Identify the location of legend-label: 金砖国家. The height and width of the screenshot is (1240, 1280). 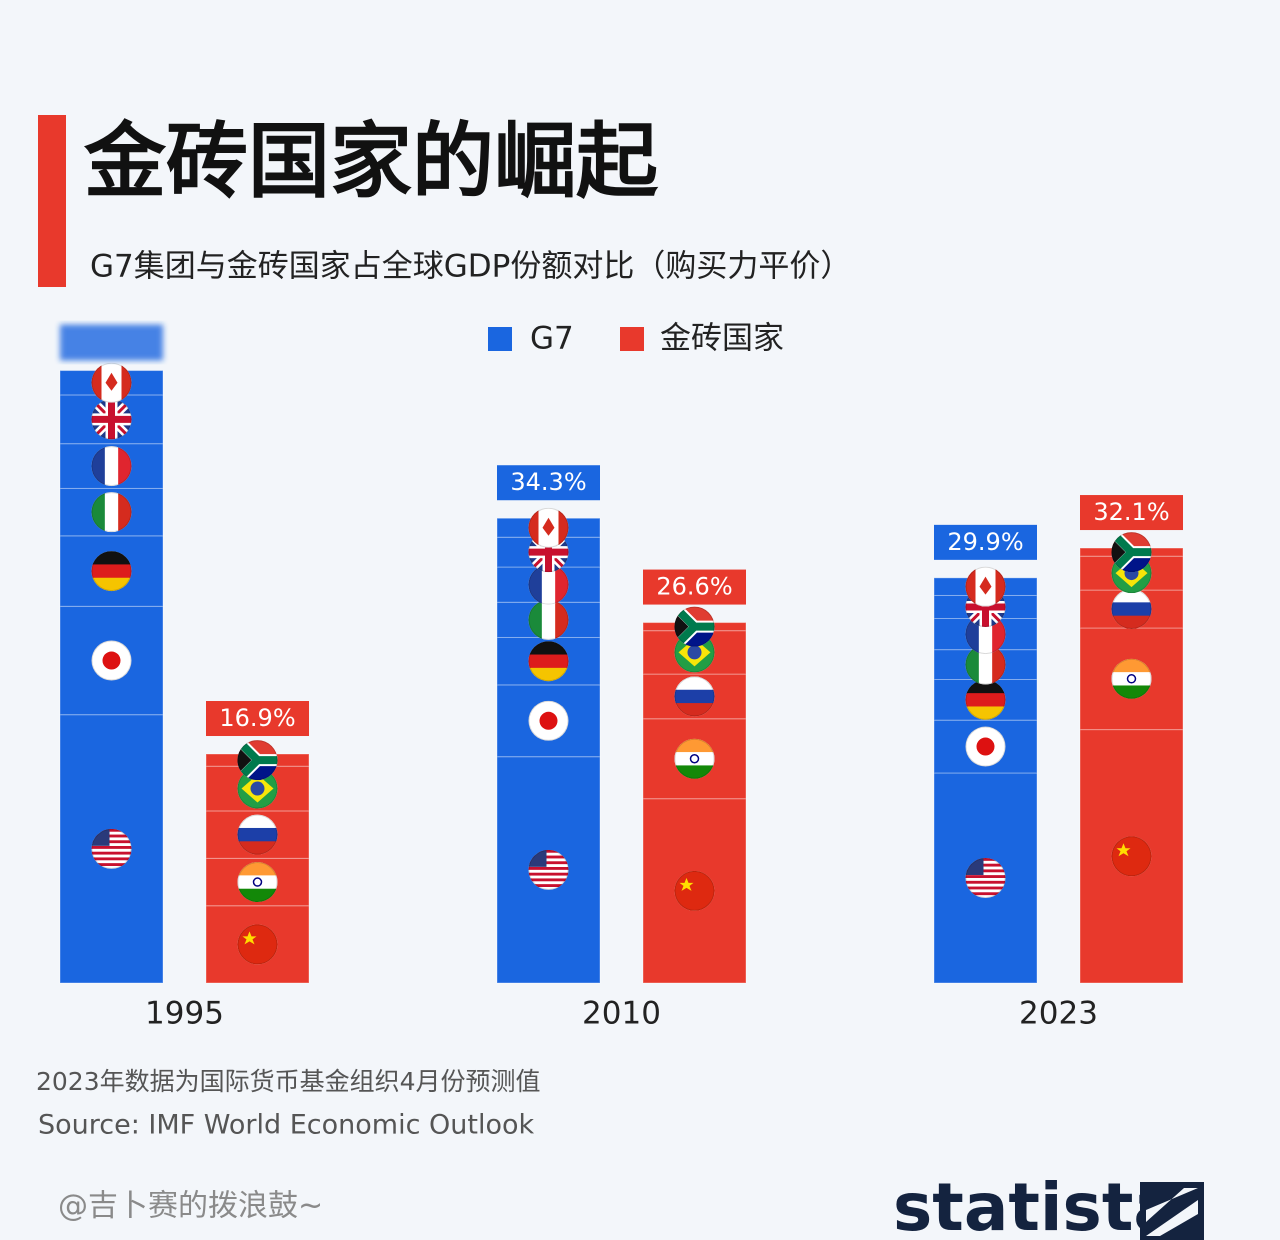
(722, 339).